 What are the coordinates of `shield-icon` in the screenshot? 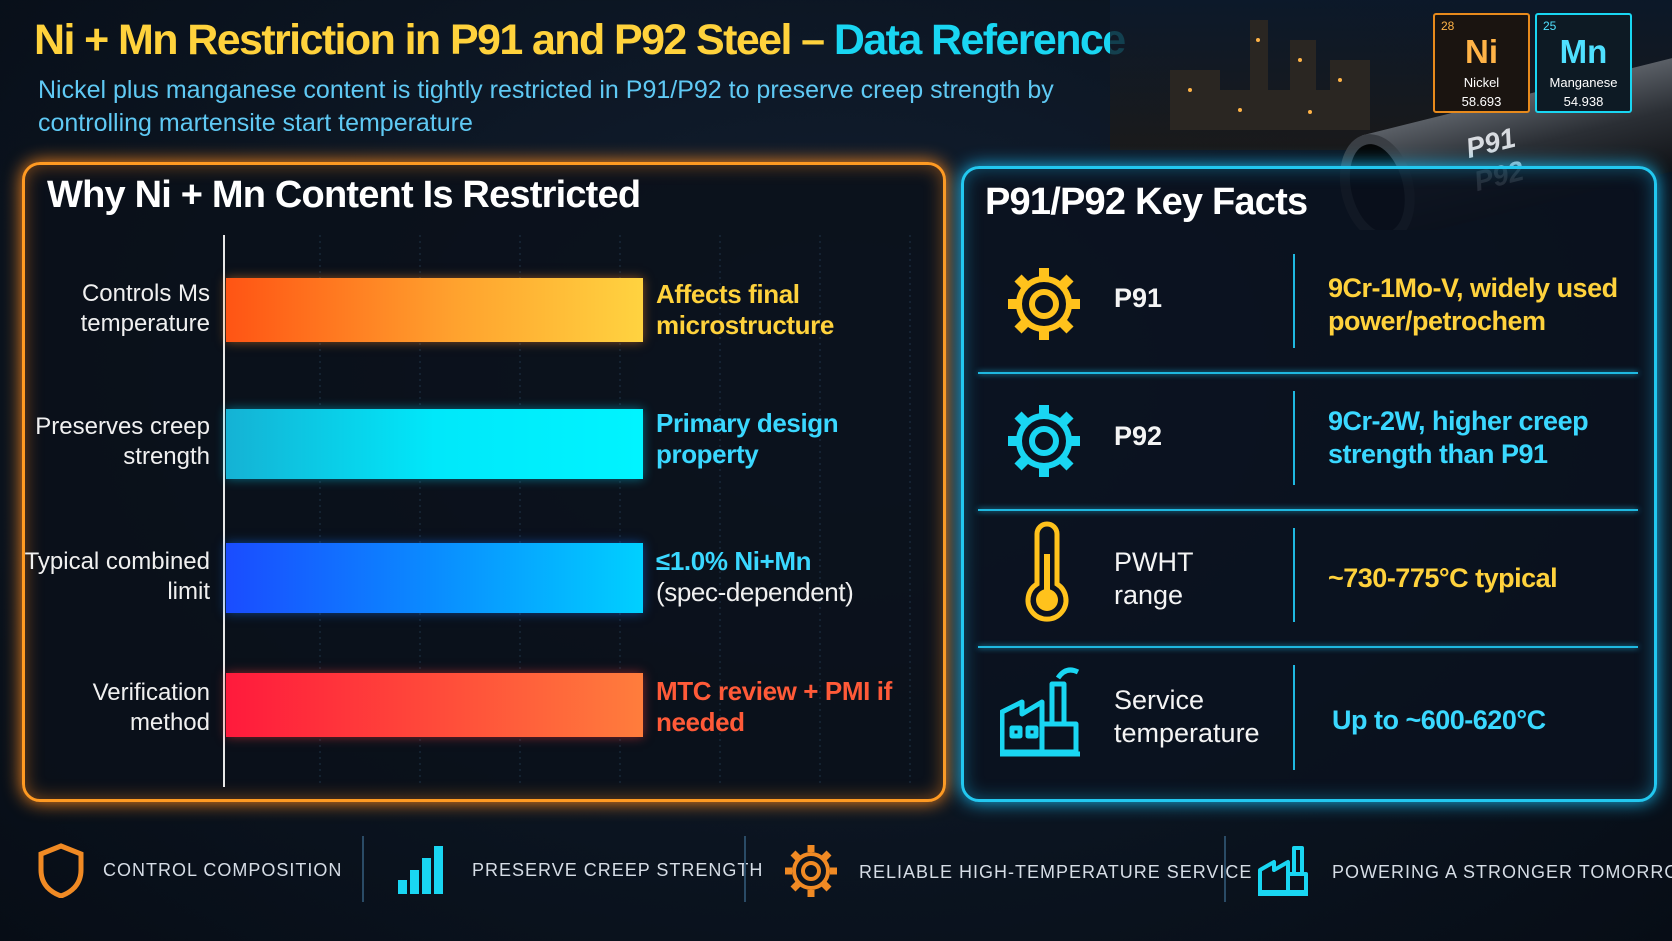 It's located at (61, 870).